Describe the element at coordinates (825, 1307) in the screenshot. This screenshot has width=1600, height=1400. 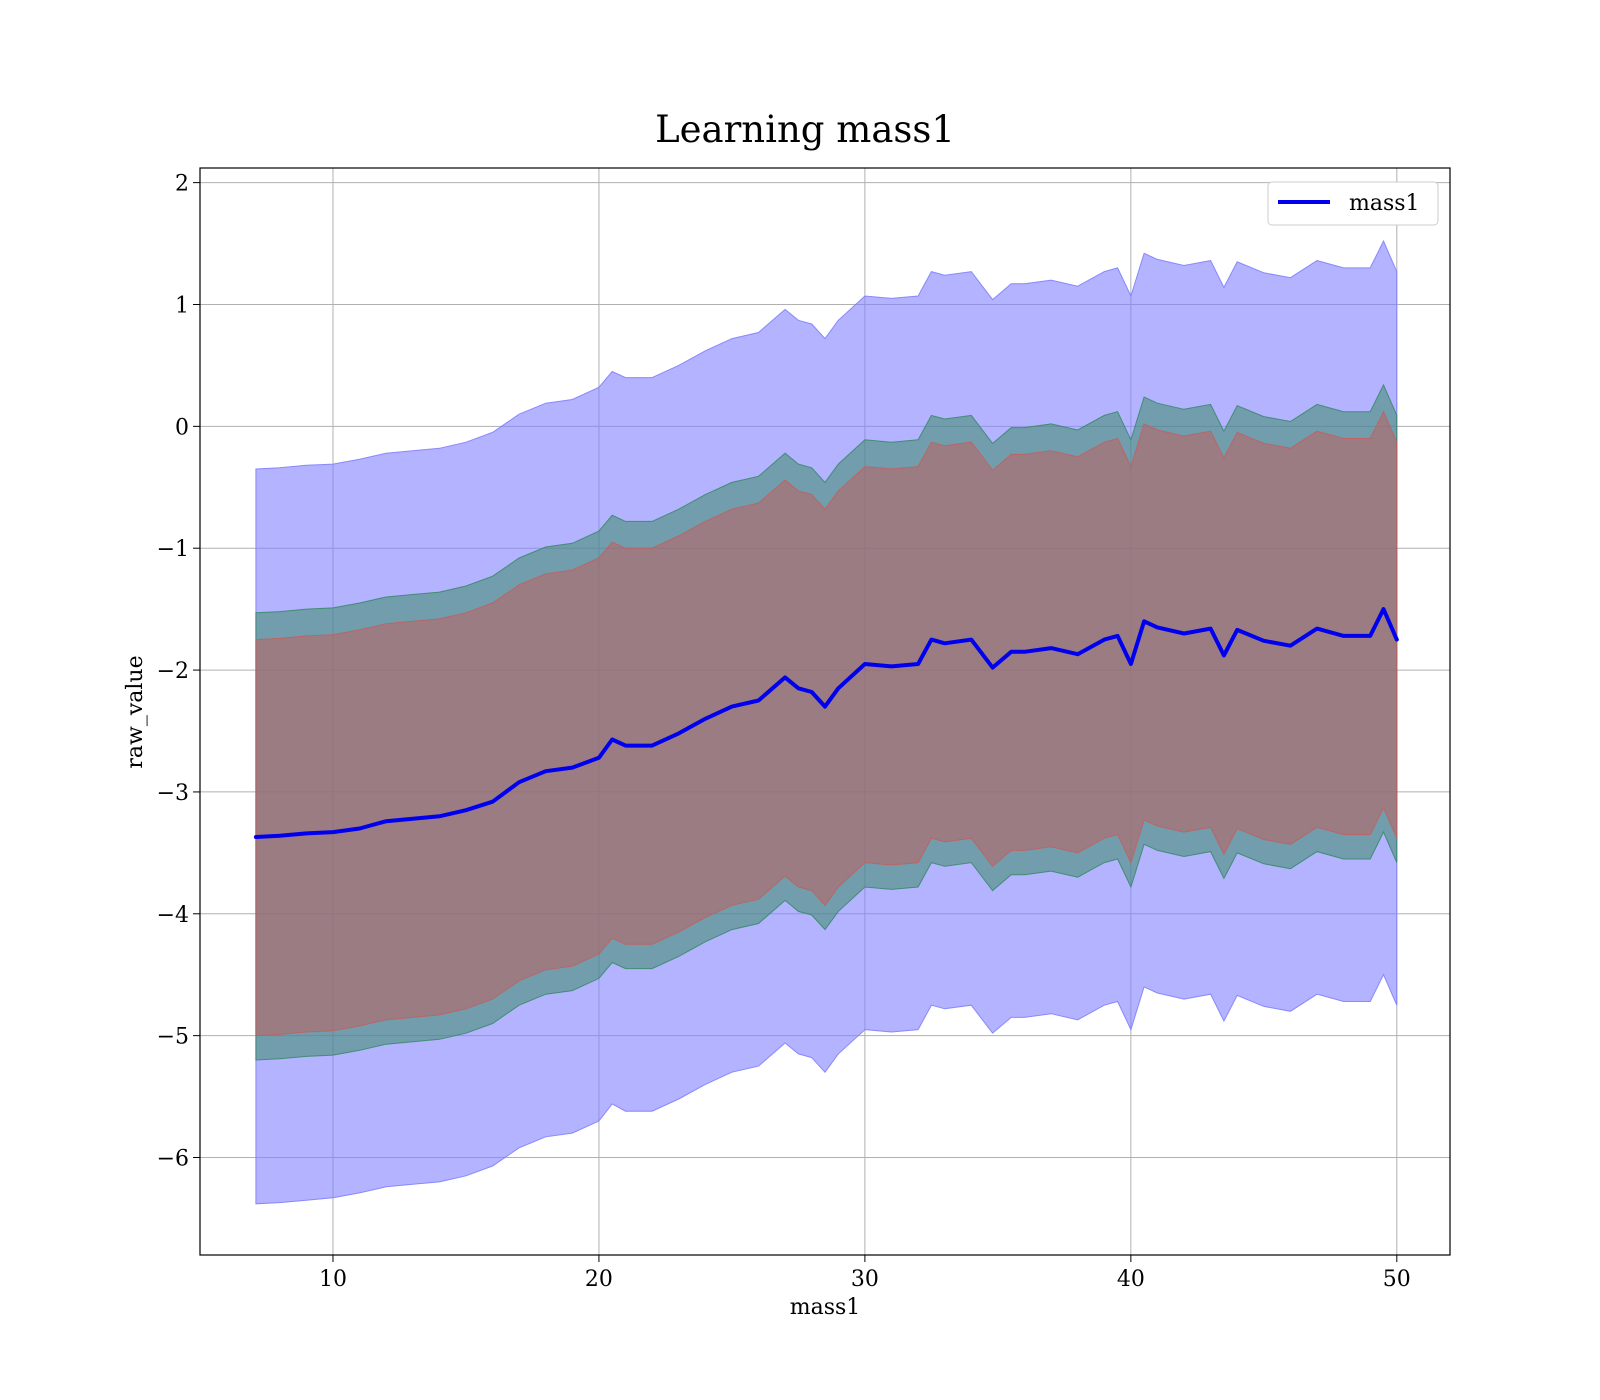
I see `x-axis-label: mass1` at that location.